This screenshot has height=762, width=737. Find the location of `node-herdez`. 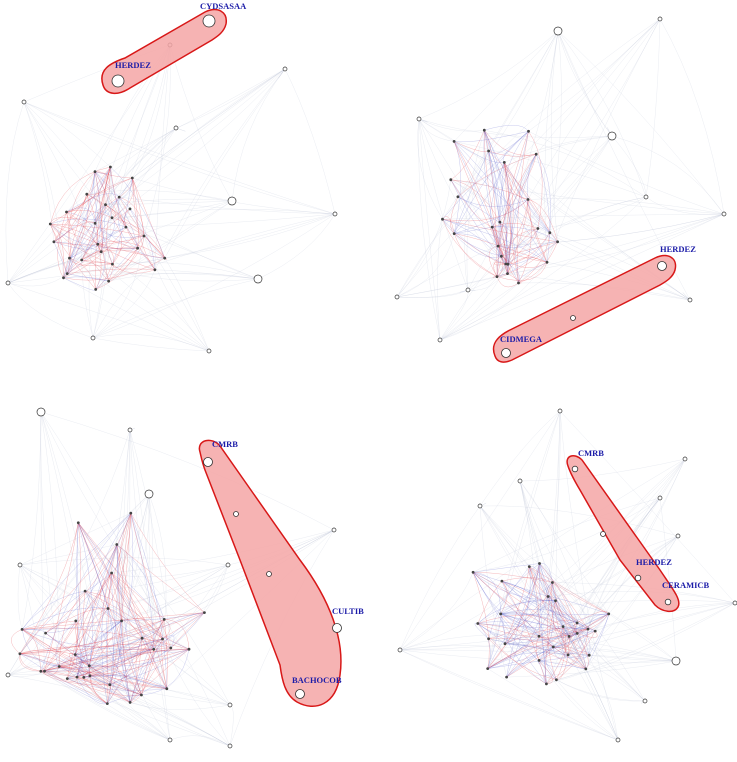

node-herdez is located at coordinates (662, 266).